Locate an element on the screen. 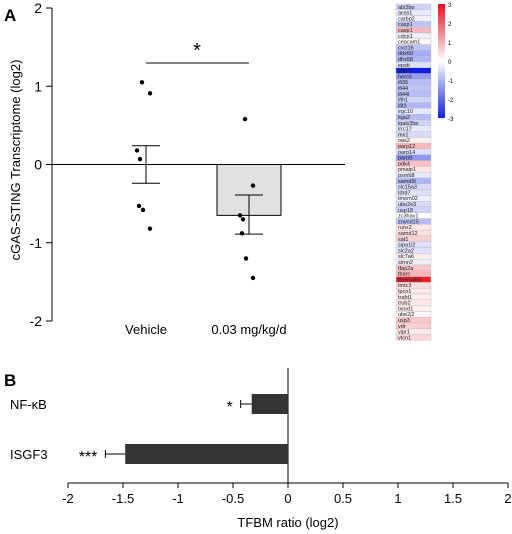 This screenshot has height=534, width=512. panel-a-x-labels: Vehicle 0.03 mg/kg/d is located at coordinates (206, 329).